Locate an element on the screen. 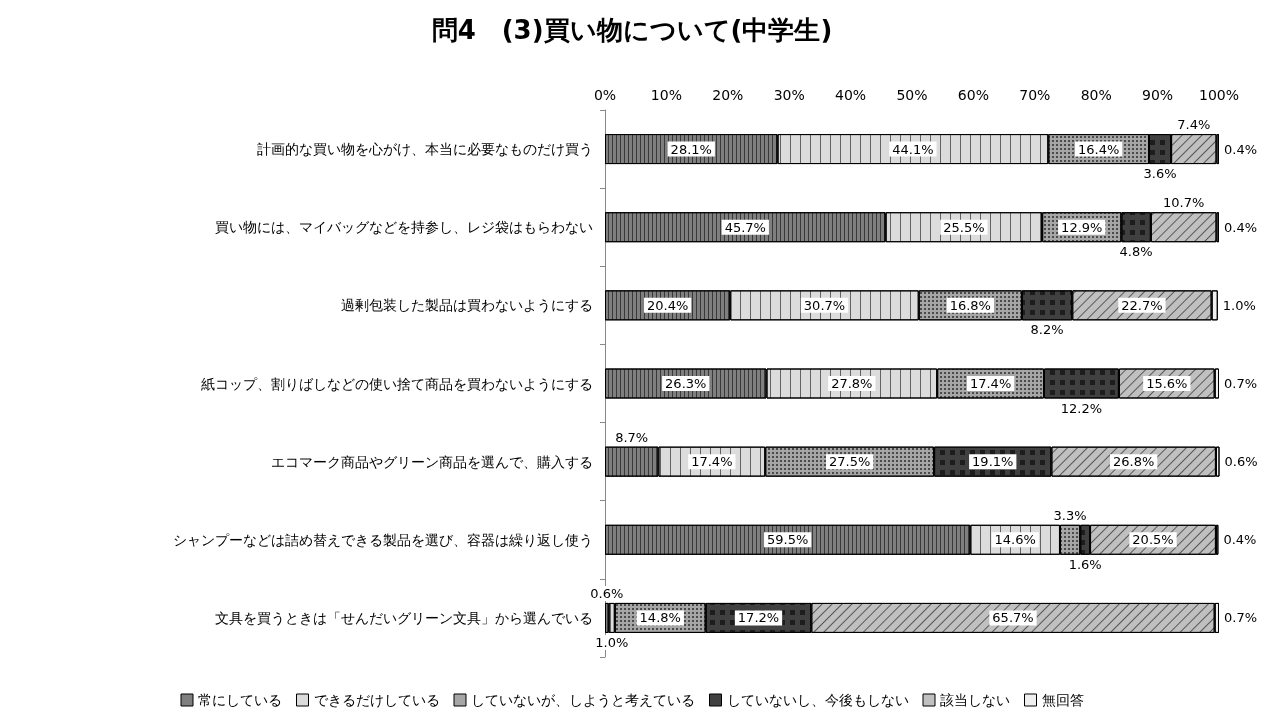 This screenshot has height=727, width=1264. x-tick-label: 50% is located at coordinates (912, 95).